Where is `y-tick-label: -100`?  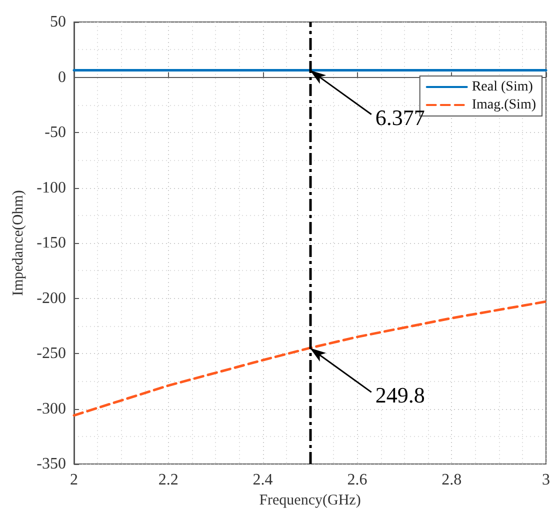
y-tick-label: -100 is located at coordinates (51, 187).